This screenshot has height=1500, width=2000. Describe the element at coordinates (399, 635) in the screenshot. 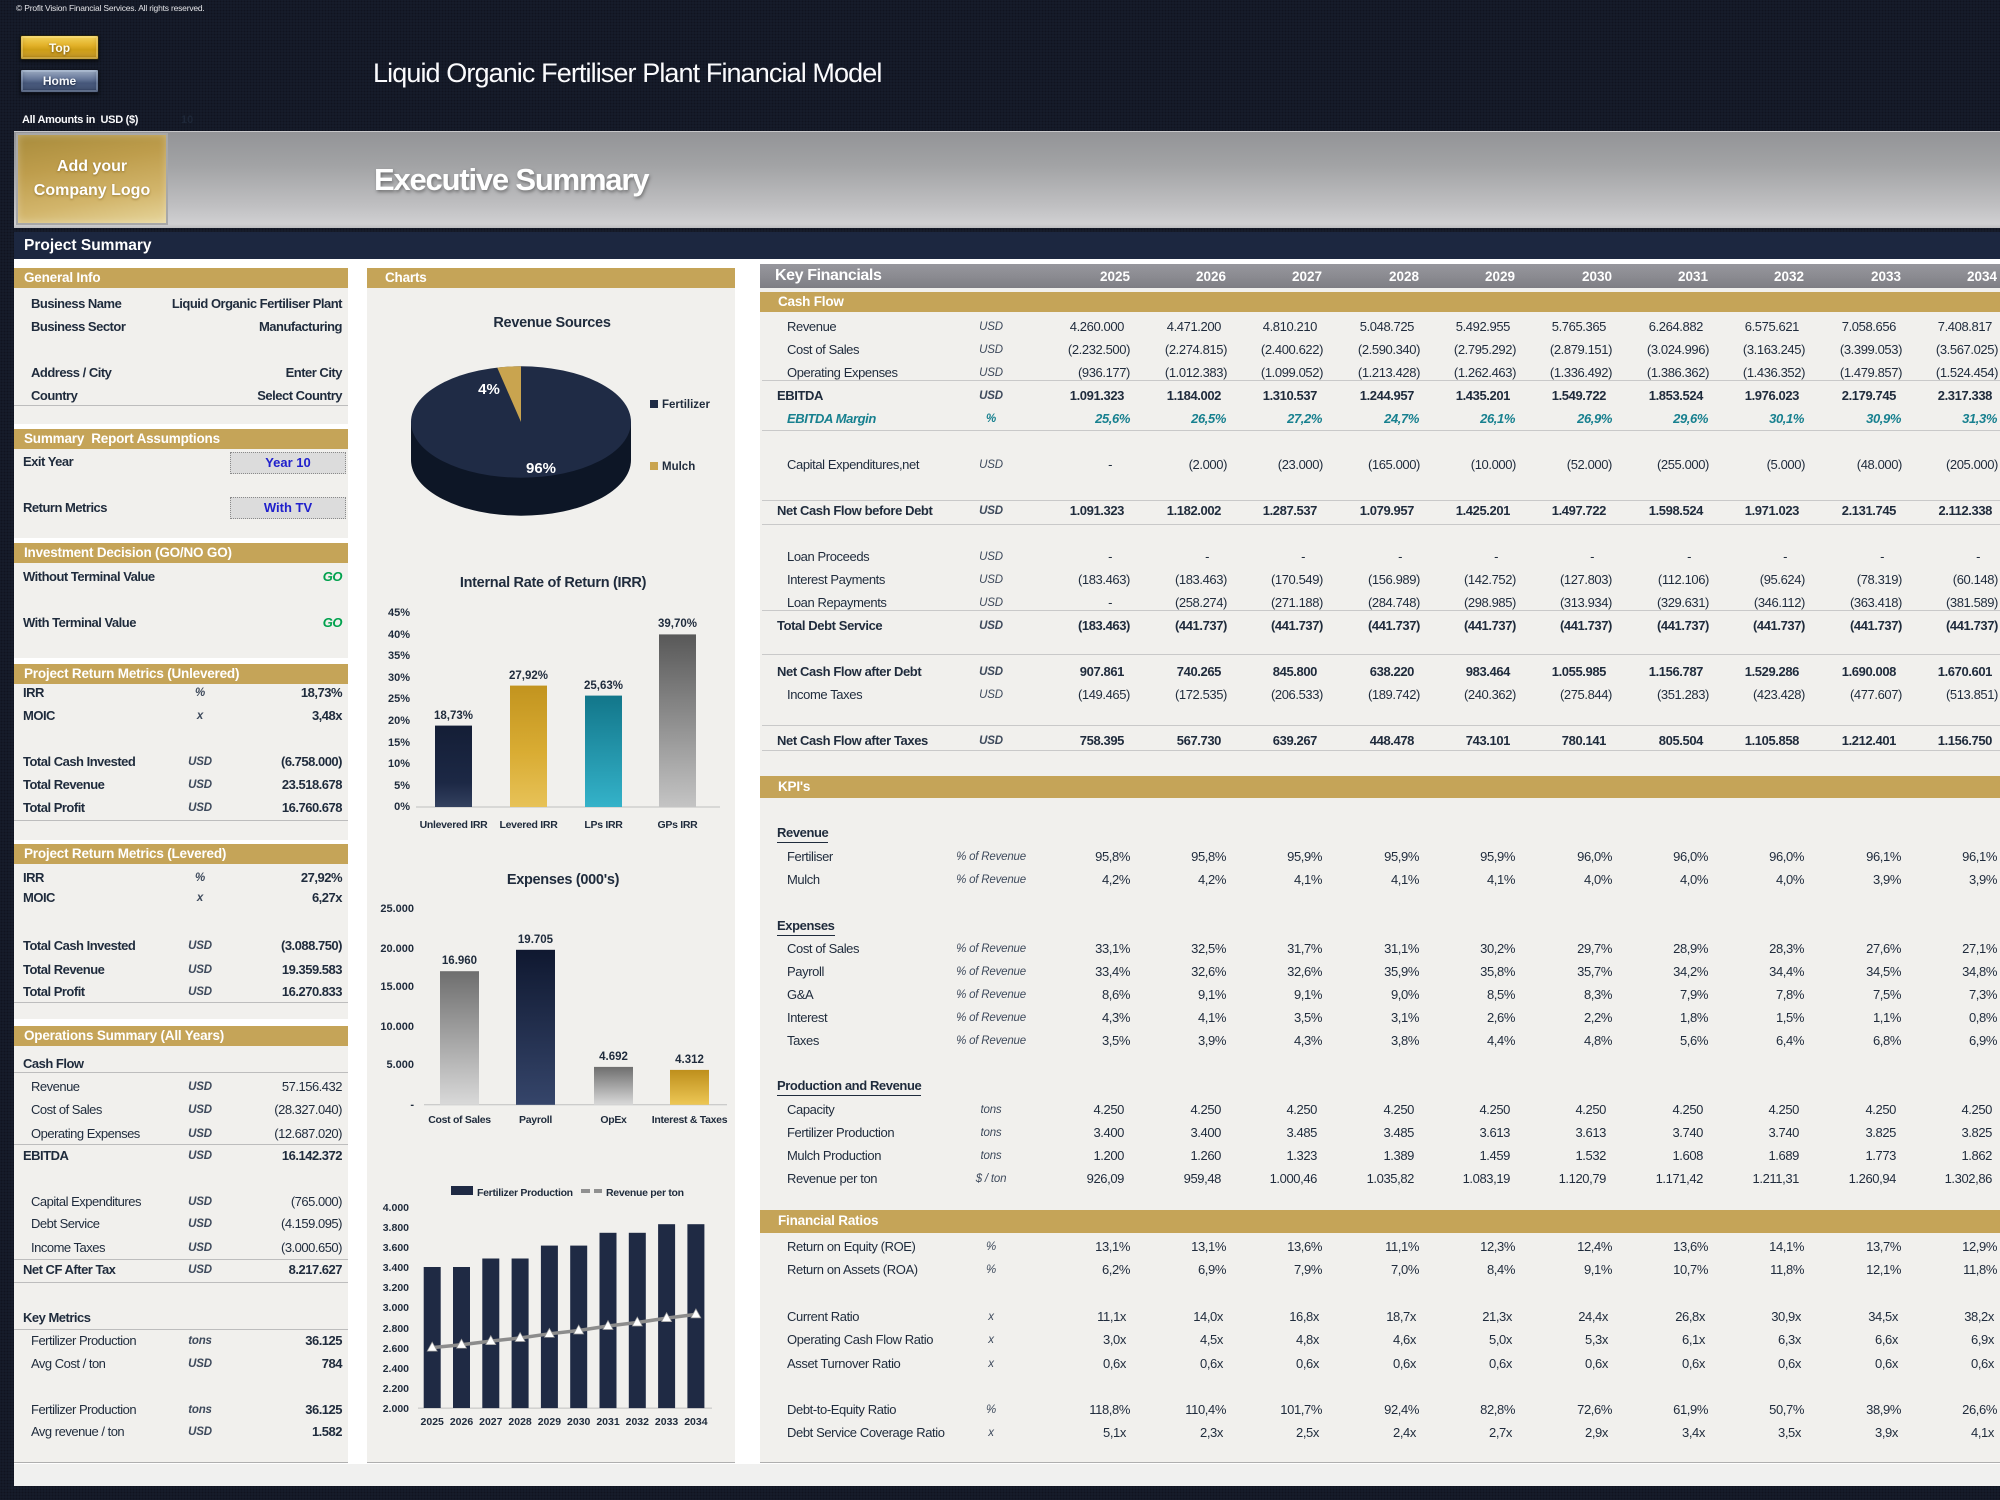

I see `svg-text: 40%` at that location.